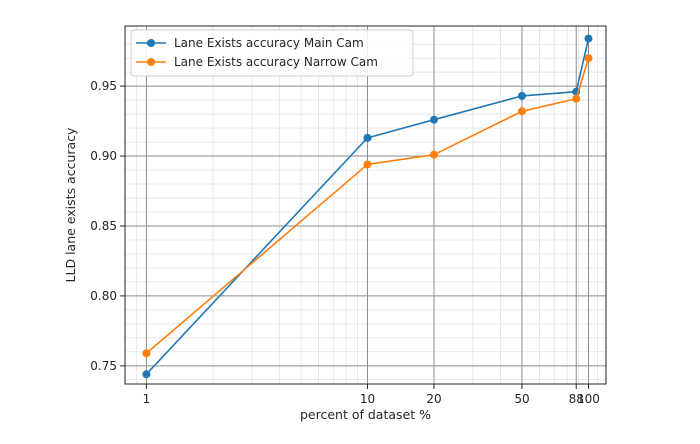 Image resolution: width=700 pixels, height=444 pixels. I want to click on y-tick-label: 0.75, so click(103, 366).